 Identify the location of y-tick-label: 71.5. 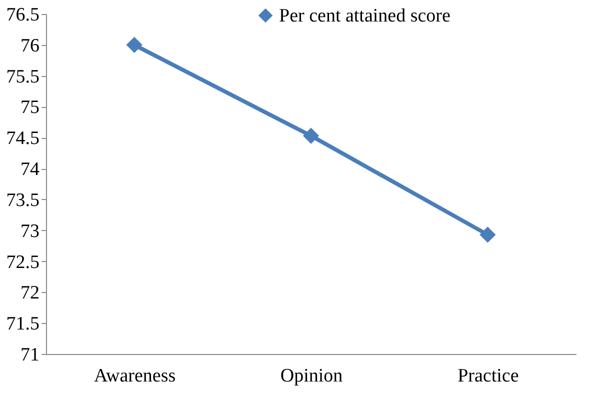
(23, 324).